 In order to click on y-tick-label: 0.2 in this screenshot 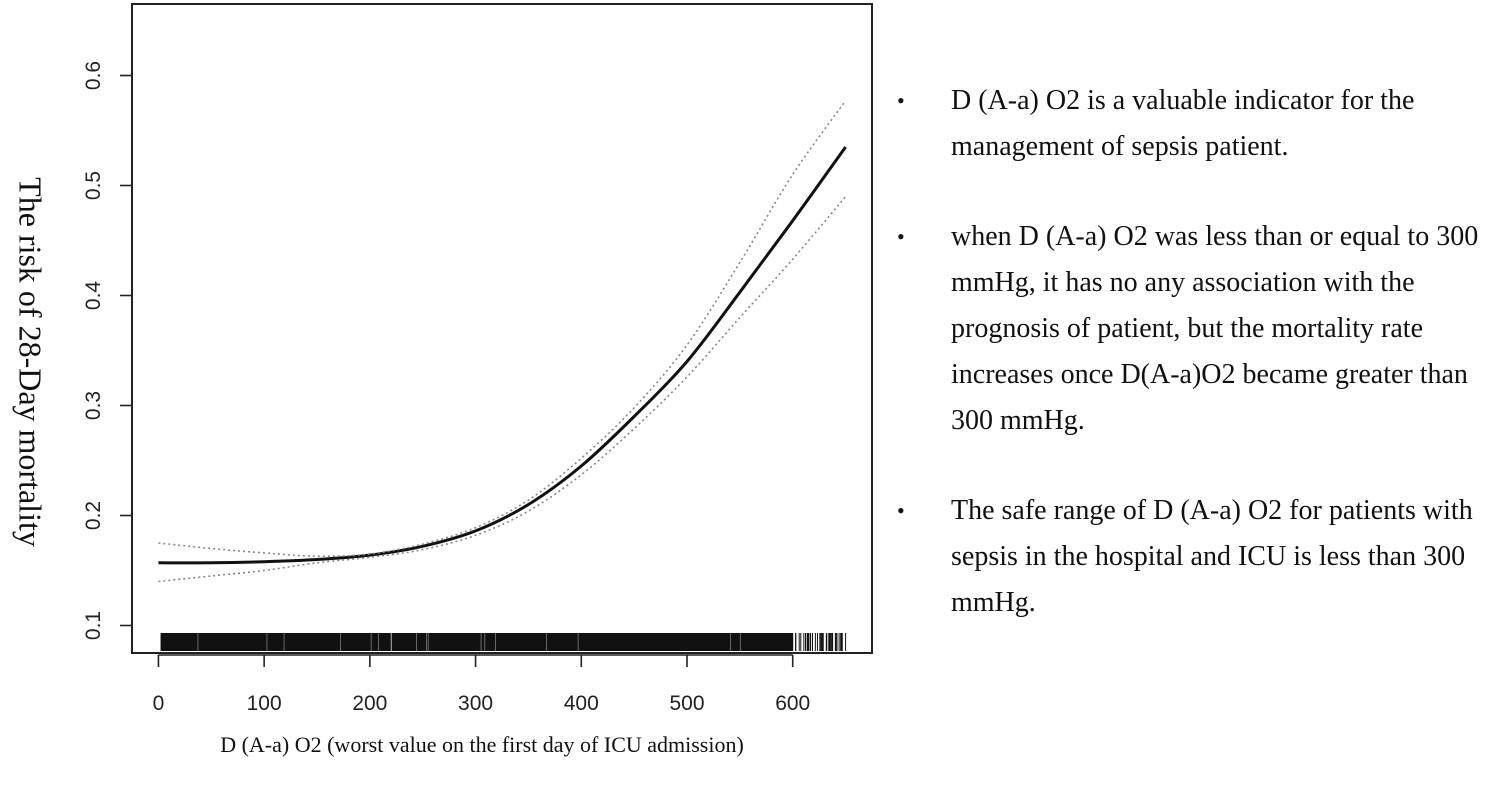, I will do `click(93, 515)`.